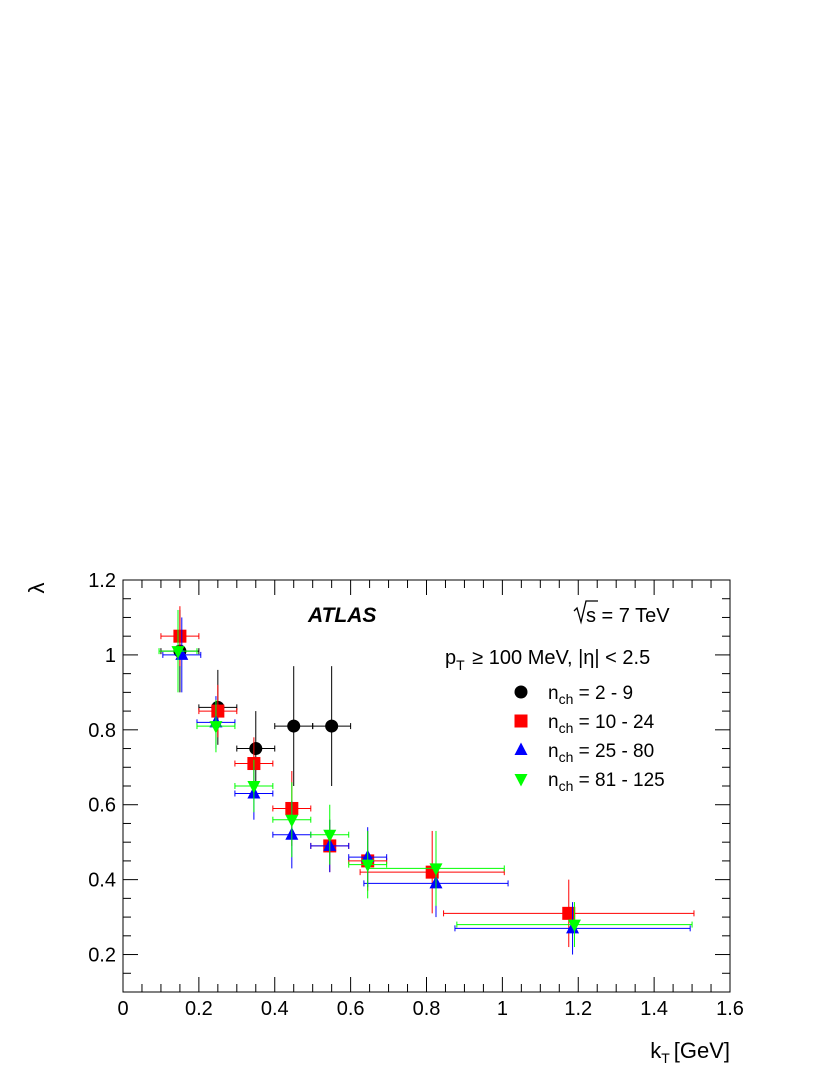 This screenshot has width=830, height=1075. I want to click on x-tick-label: 0.6, so click(351, 1009).